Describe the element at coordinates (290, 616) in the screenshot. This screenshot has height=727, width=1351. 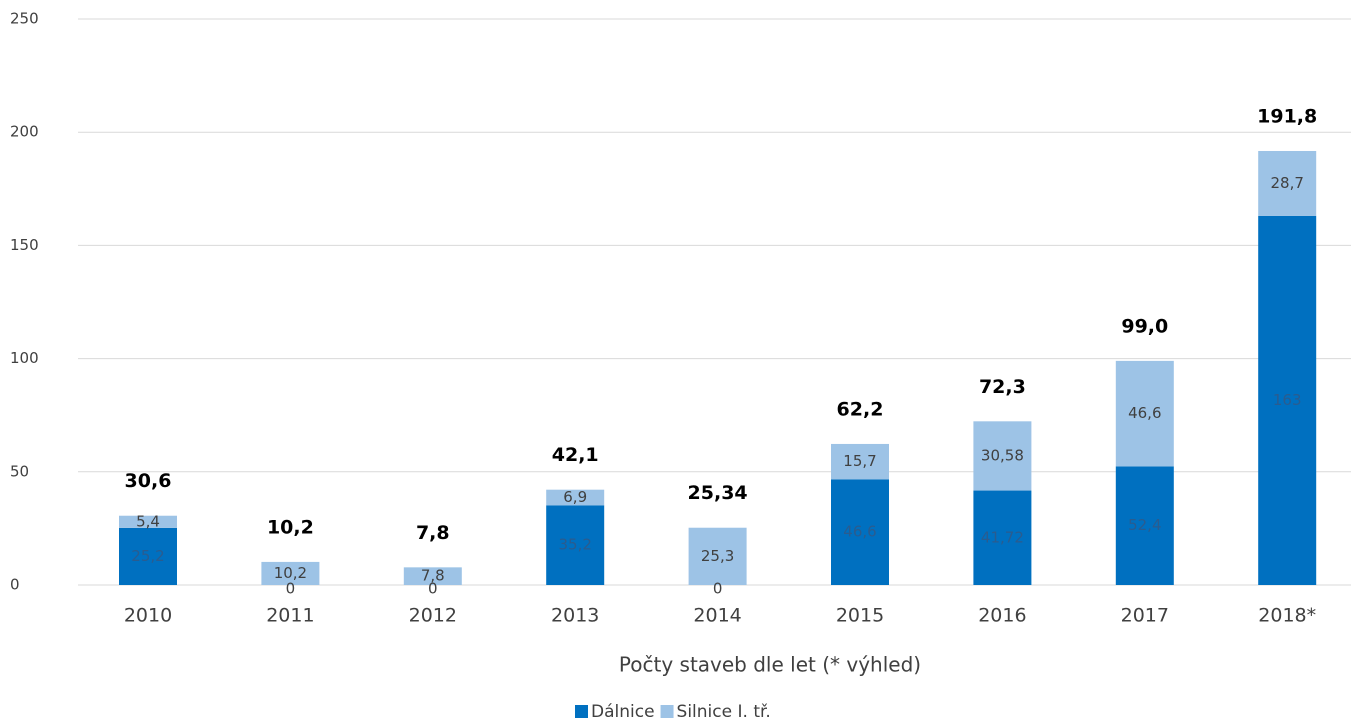
I see `x-tick-label: 2011` at that location.